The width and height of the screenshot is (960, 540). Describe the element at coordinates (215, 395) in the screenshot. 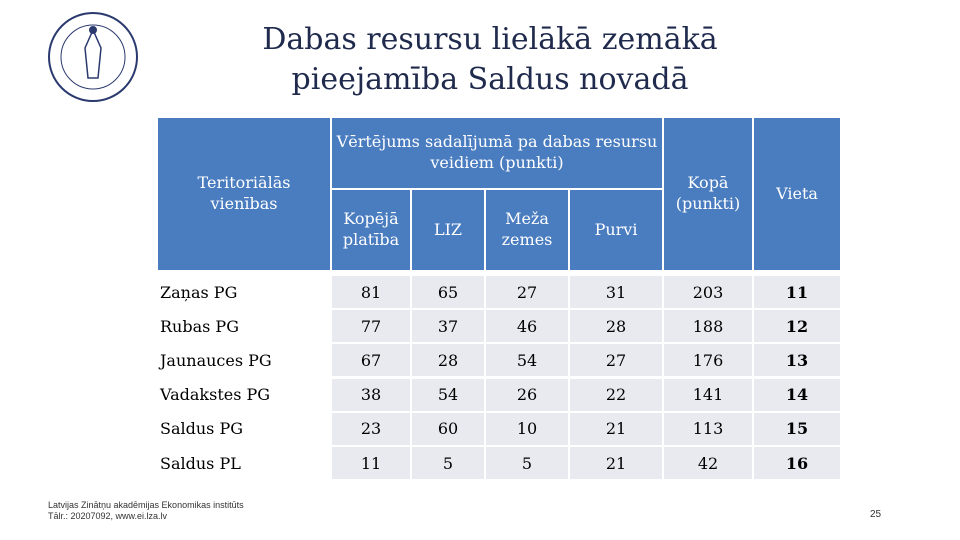

I see `row-label: Vadakstes PG` at that location.